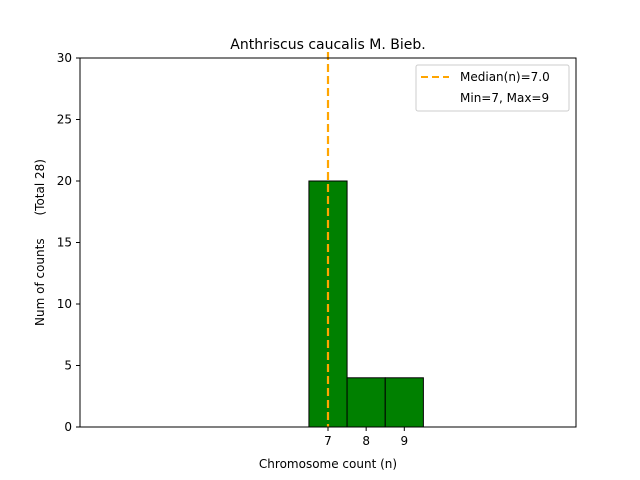  What do you see at coordinates (366, 441) in the screenshot?
I see `x-tick-label: 8` at bounding box center [366, 441].